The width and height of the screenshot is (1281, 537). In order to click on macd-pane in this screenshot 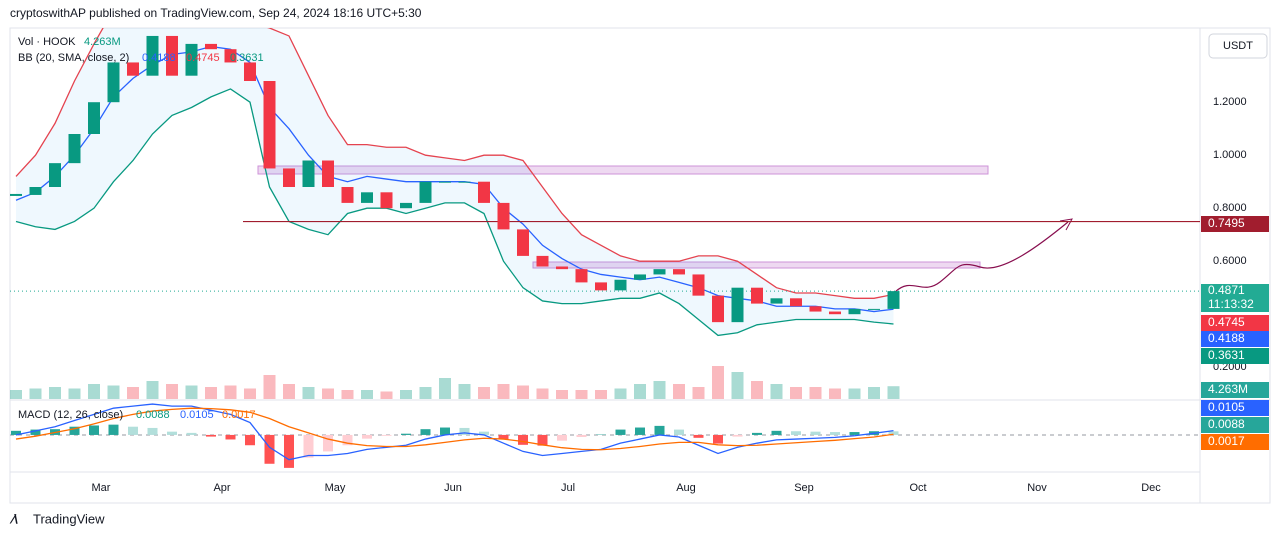, I will do `click(605, 435)`.